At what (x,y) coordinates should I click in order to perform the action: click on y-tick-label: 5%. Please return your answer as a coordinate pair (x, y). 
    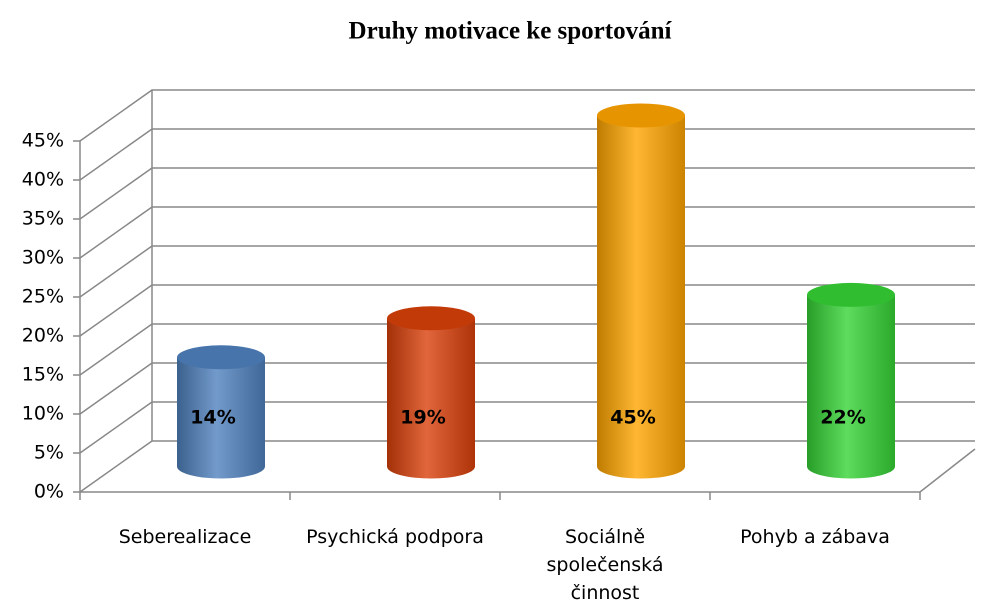
    Looking at the image, I should click on (49, 453).